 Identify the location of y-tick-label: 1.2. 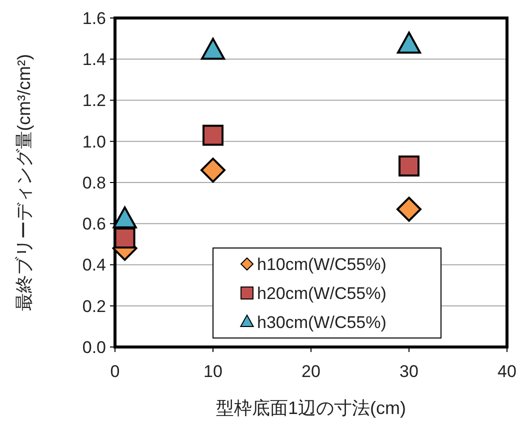
(94, 100).